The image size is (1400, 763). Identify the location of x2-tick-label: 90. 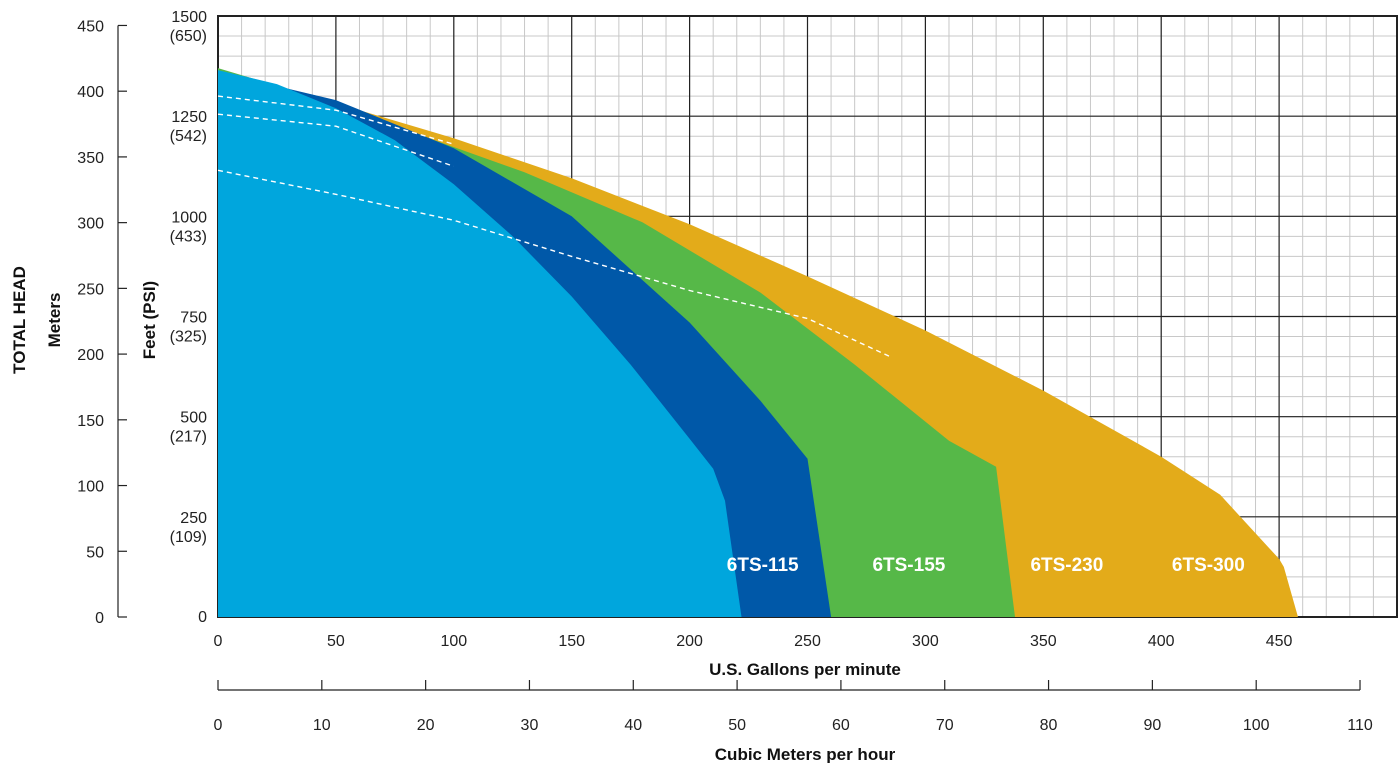
(1152, 725).